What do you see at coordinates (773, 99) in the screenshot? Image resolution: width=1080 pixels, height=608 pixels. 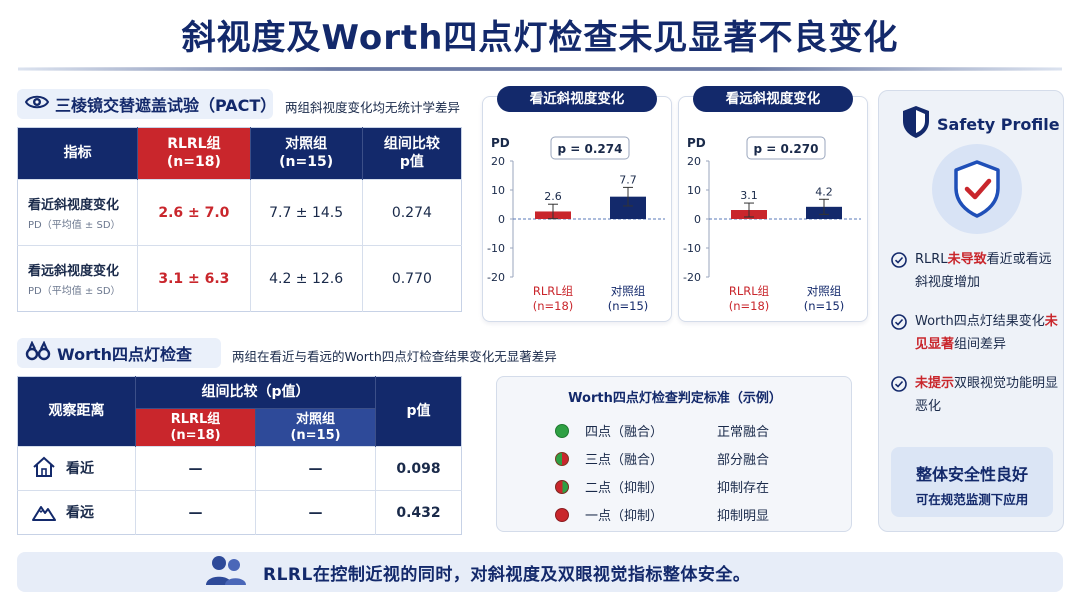 I see `chart-title-far: 看远斜视度变化` at bounding box center [773, 99].